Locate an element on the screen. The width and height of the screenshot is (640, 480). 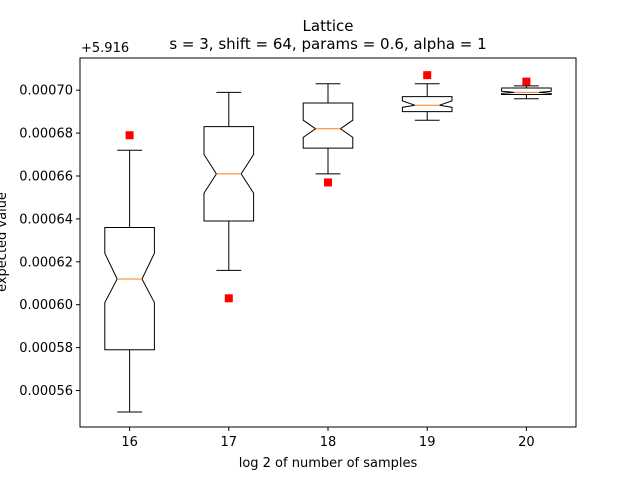
chart-title: Lattice is located at coordinates (328, 26).